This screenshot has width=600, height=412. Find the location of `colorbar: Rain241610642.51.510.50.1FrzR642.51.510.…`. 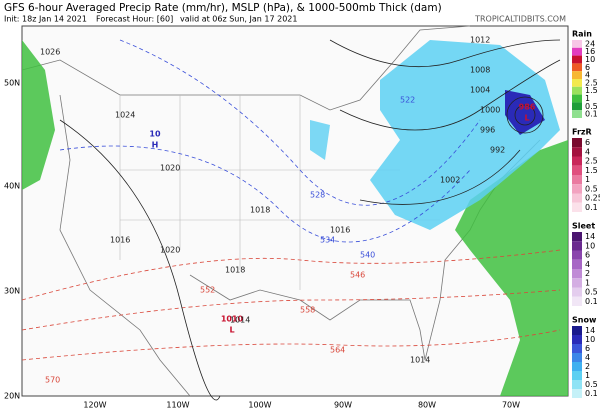

colorbar: Rain241610642.51.510.50.1FrzR642.51.510.… is located at coordinates (586, 214).